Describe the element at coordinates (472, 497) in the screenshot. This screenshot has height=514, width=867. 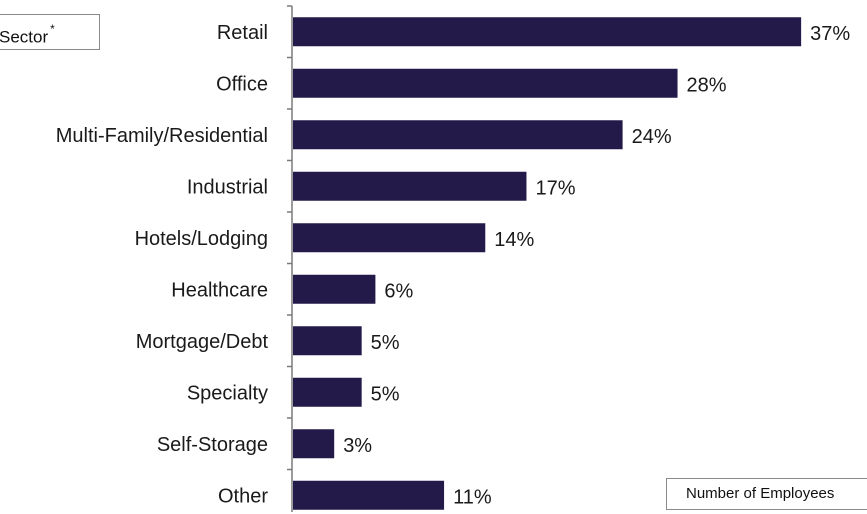
I see `value-label-other: 11%` at that location.